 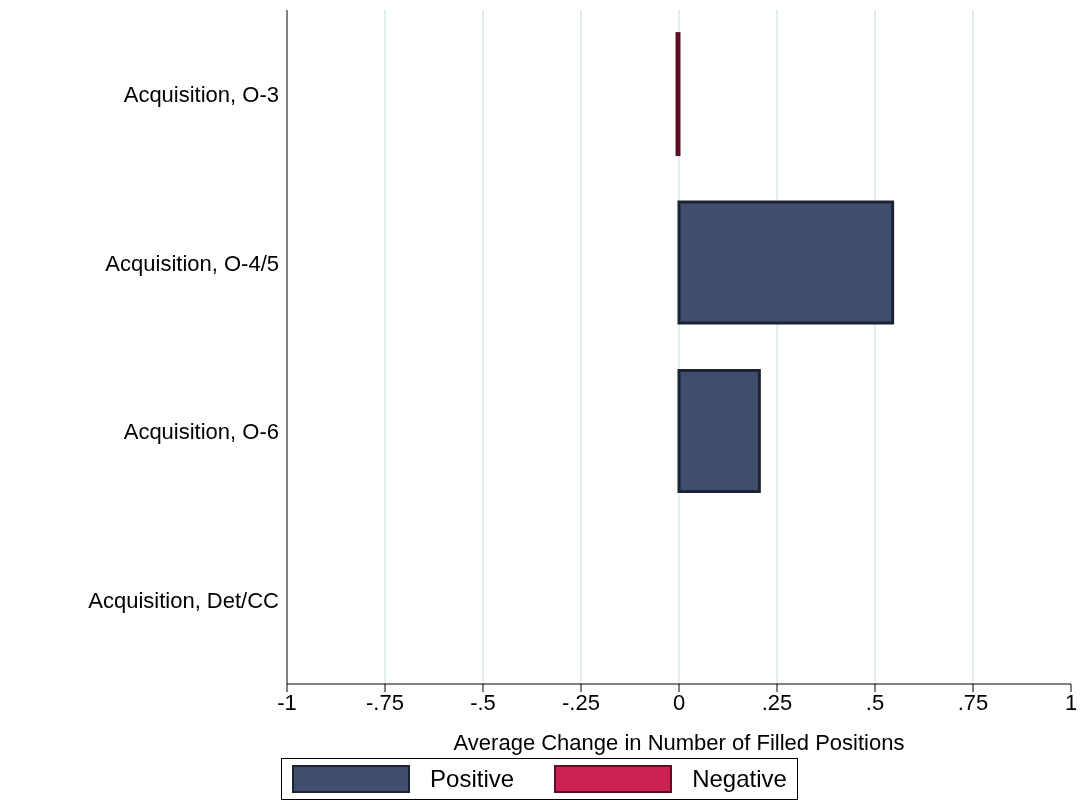 I want to click on x-tick-label: 0, so click(x=679, y=702).